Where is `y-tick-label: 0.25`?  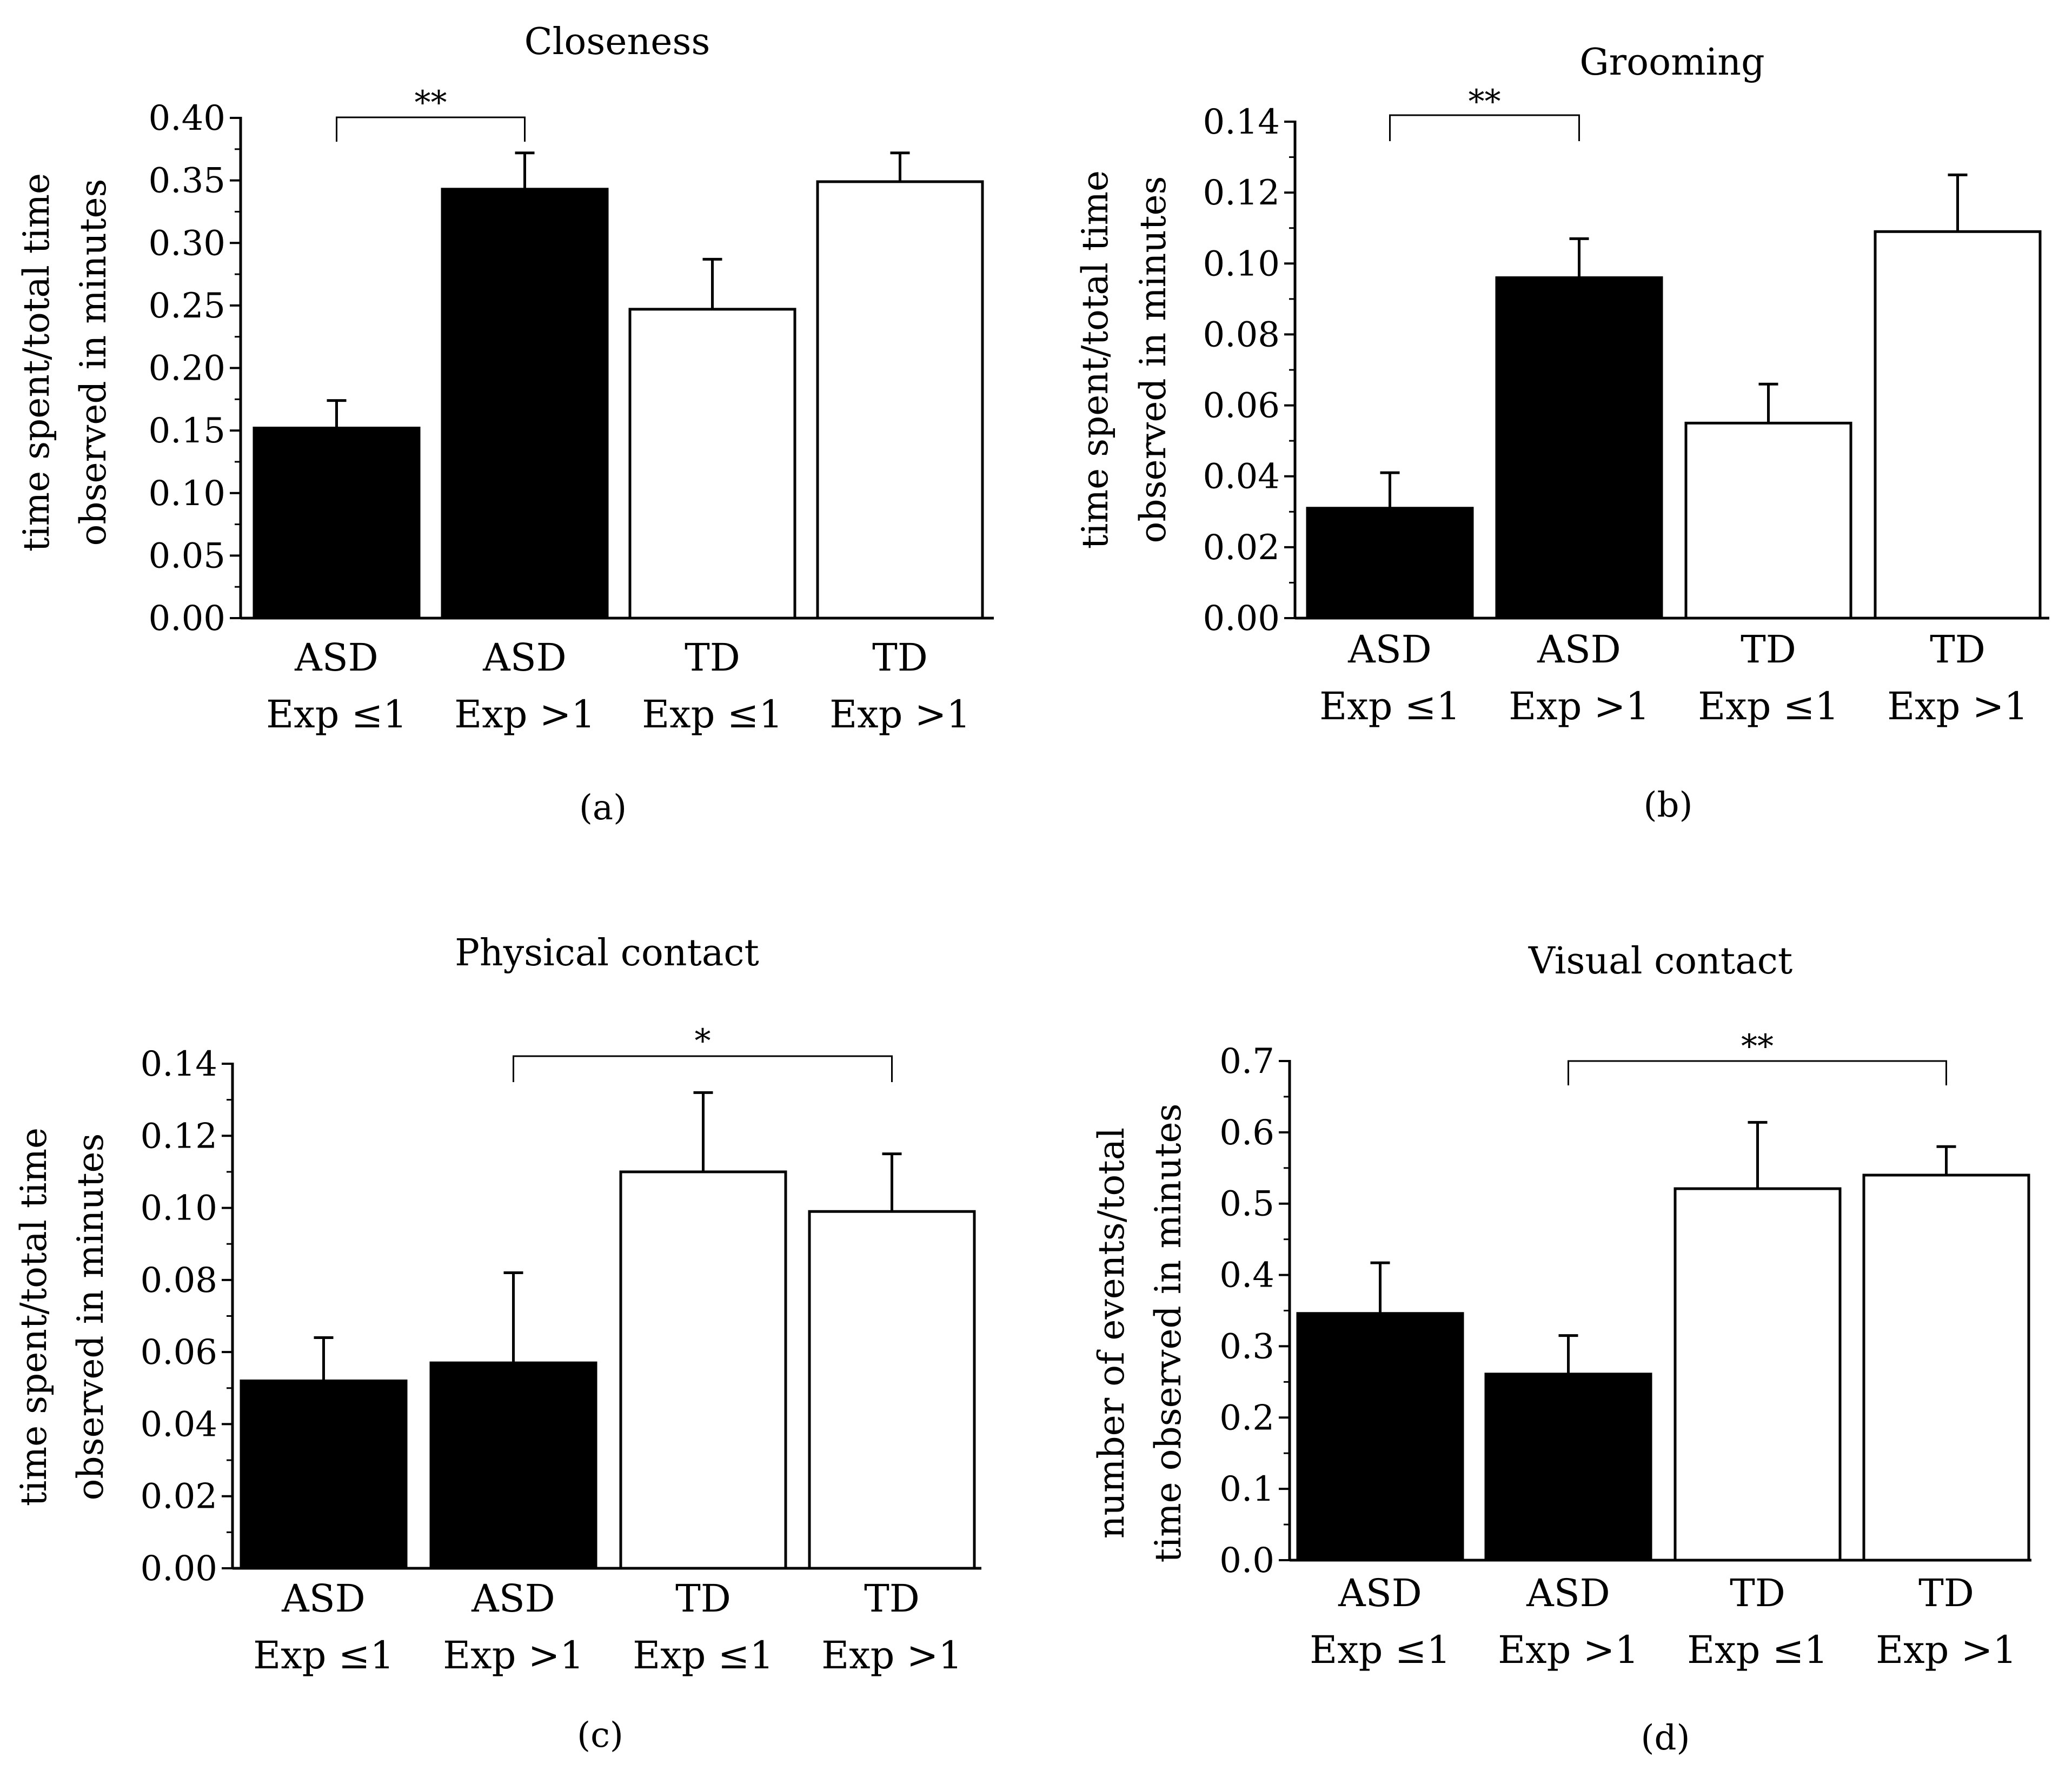
y-tick-label: 0.25 is located at coordinates (187, 306).